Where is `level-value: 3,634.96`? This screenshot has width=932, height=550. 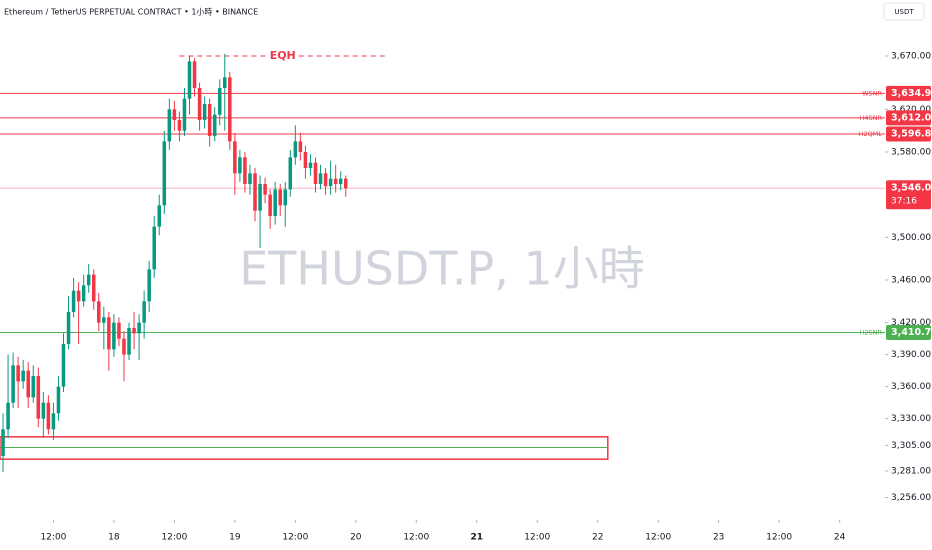 level-value: 3,634.96 is located at coordinates (911, 93).